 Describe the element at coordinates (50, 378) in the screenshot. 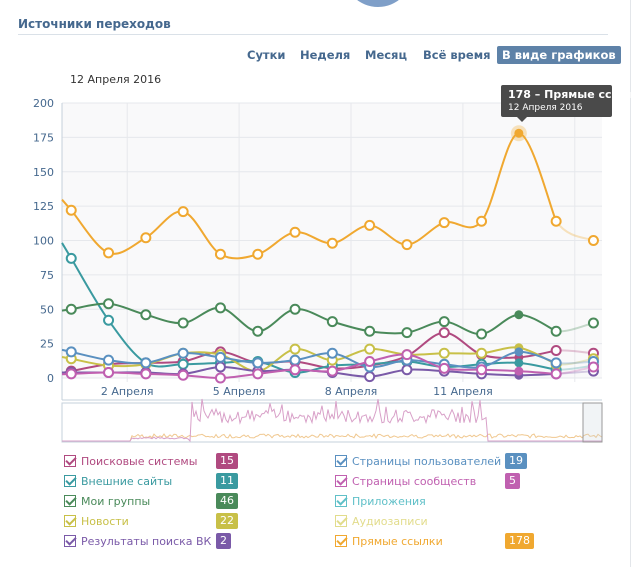

I see `y-tick-label: 0` at that location.